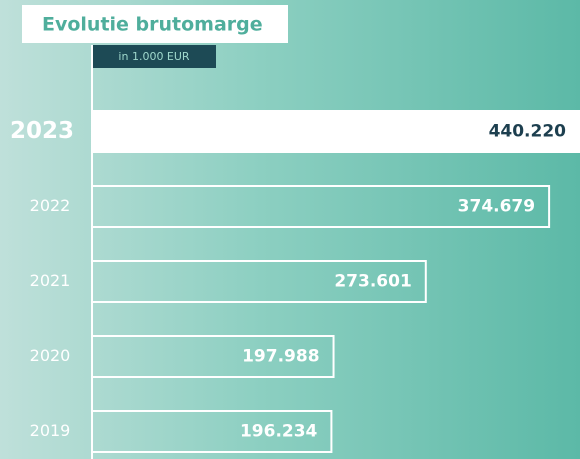  I want to click on chart-subtitle: in 1.000 EUR, so click(154, 56).